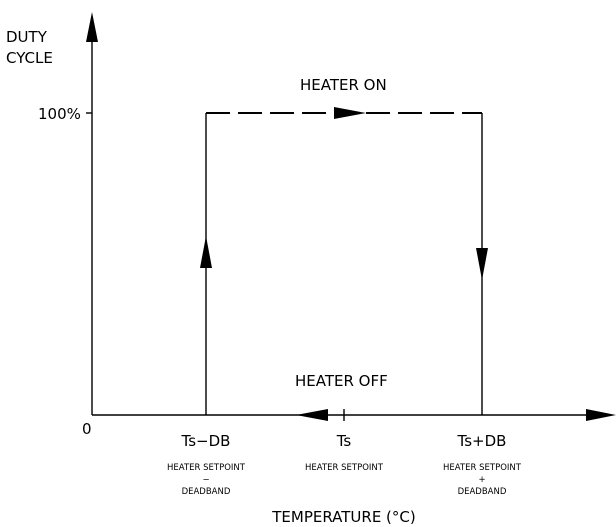 The height and width of the screenshot is (527, 616). Describe the element at coordinates (482, 468) in the screenshot. I see `point-desc-ts-plus-db-line1: HEATER SETPOINT` at that location.